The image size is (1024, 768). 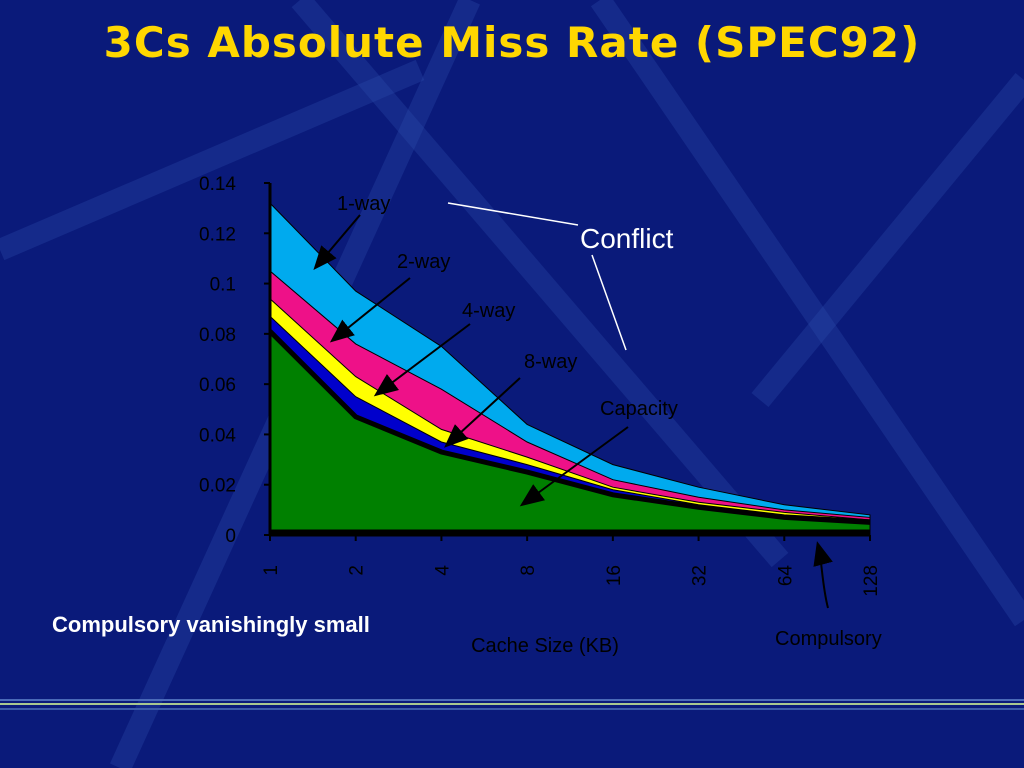 What do you see at coordinates (823, 575) in the screenshot?
I see `arrow-compulsory` at bounding box center [823, 575].